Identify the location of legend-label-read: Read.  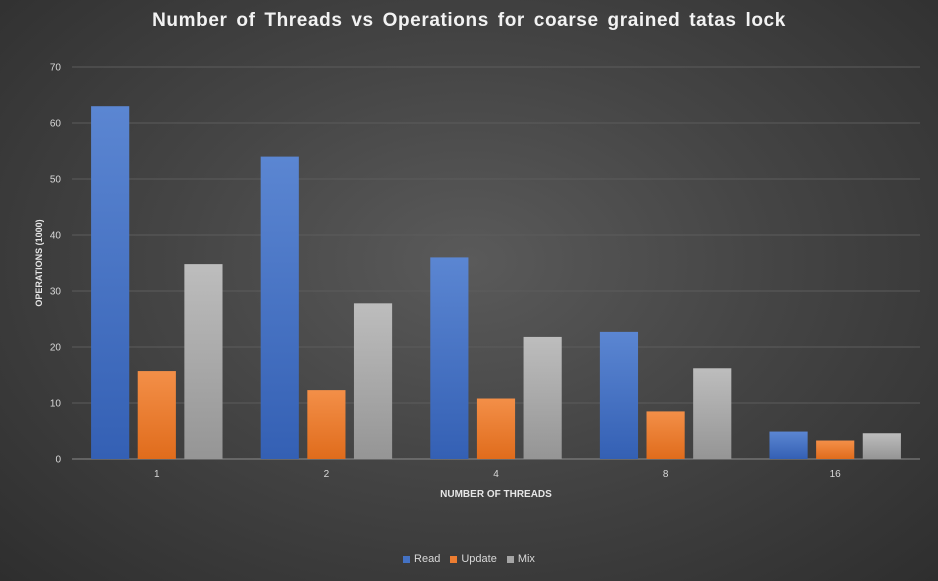
(427, 559).